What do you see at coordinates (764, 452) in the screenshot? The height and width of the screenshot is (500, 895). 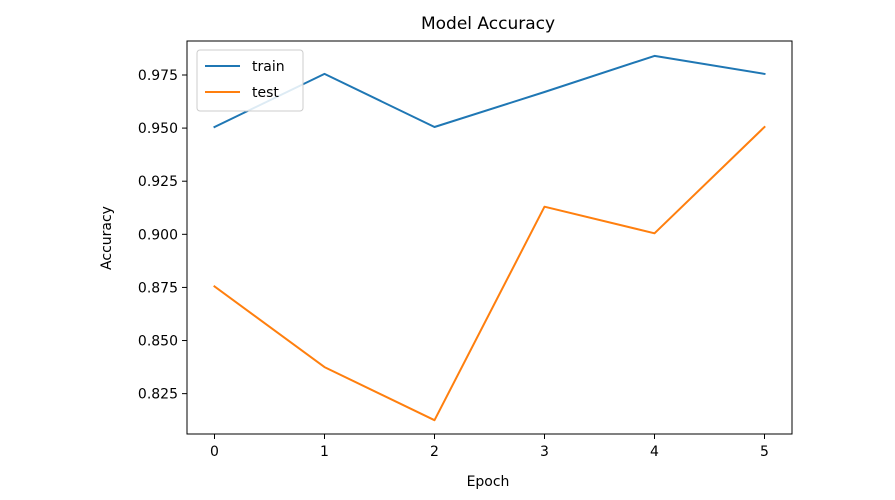 I see `x-tick-label: 5` at bounding box center [764, 452].